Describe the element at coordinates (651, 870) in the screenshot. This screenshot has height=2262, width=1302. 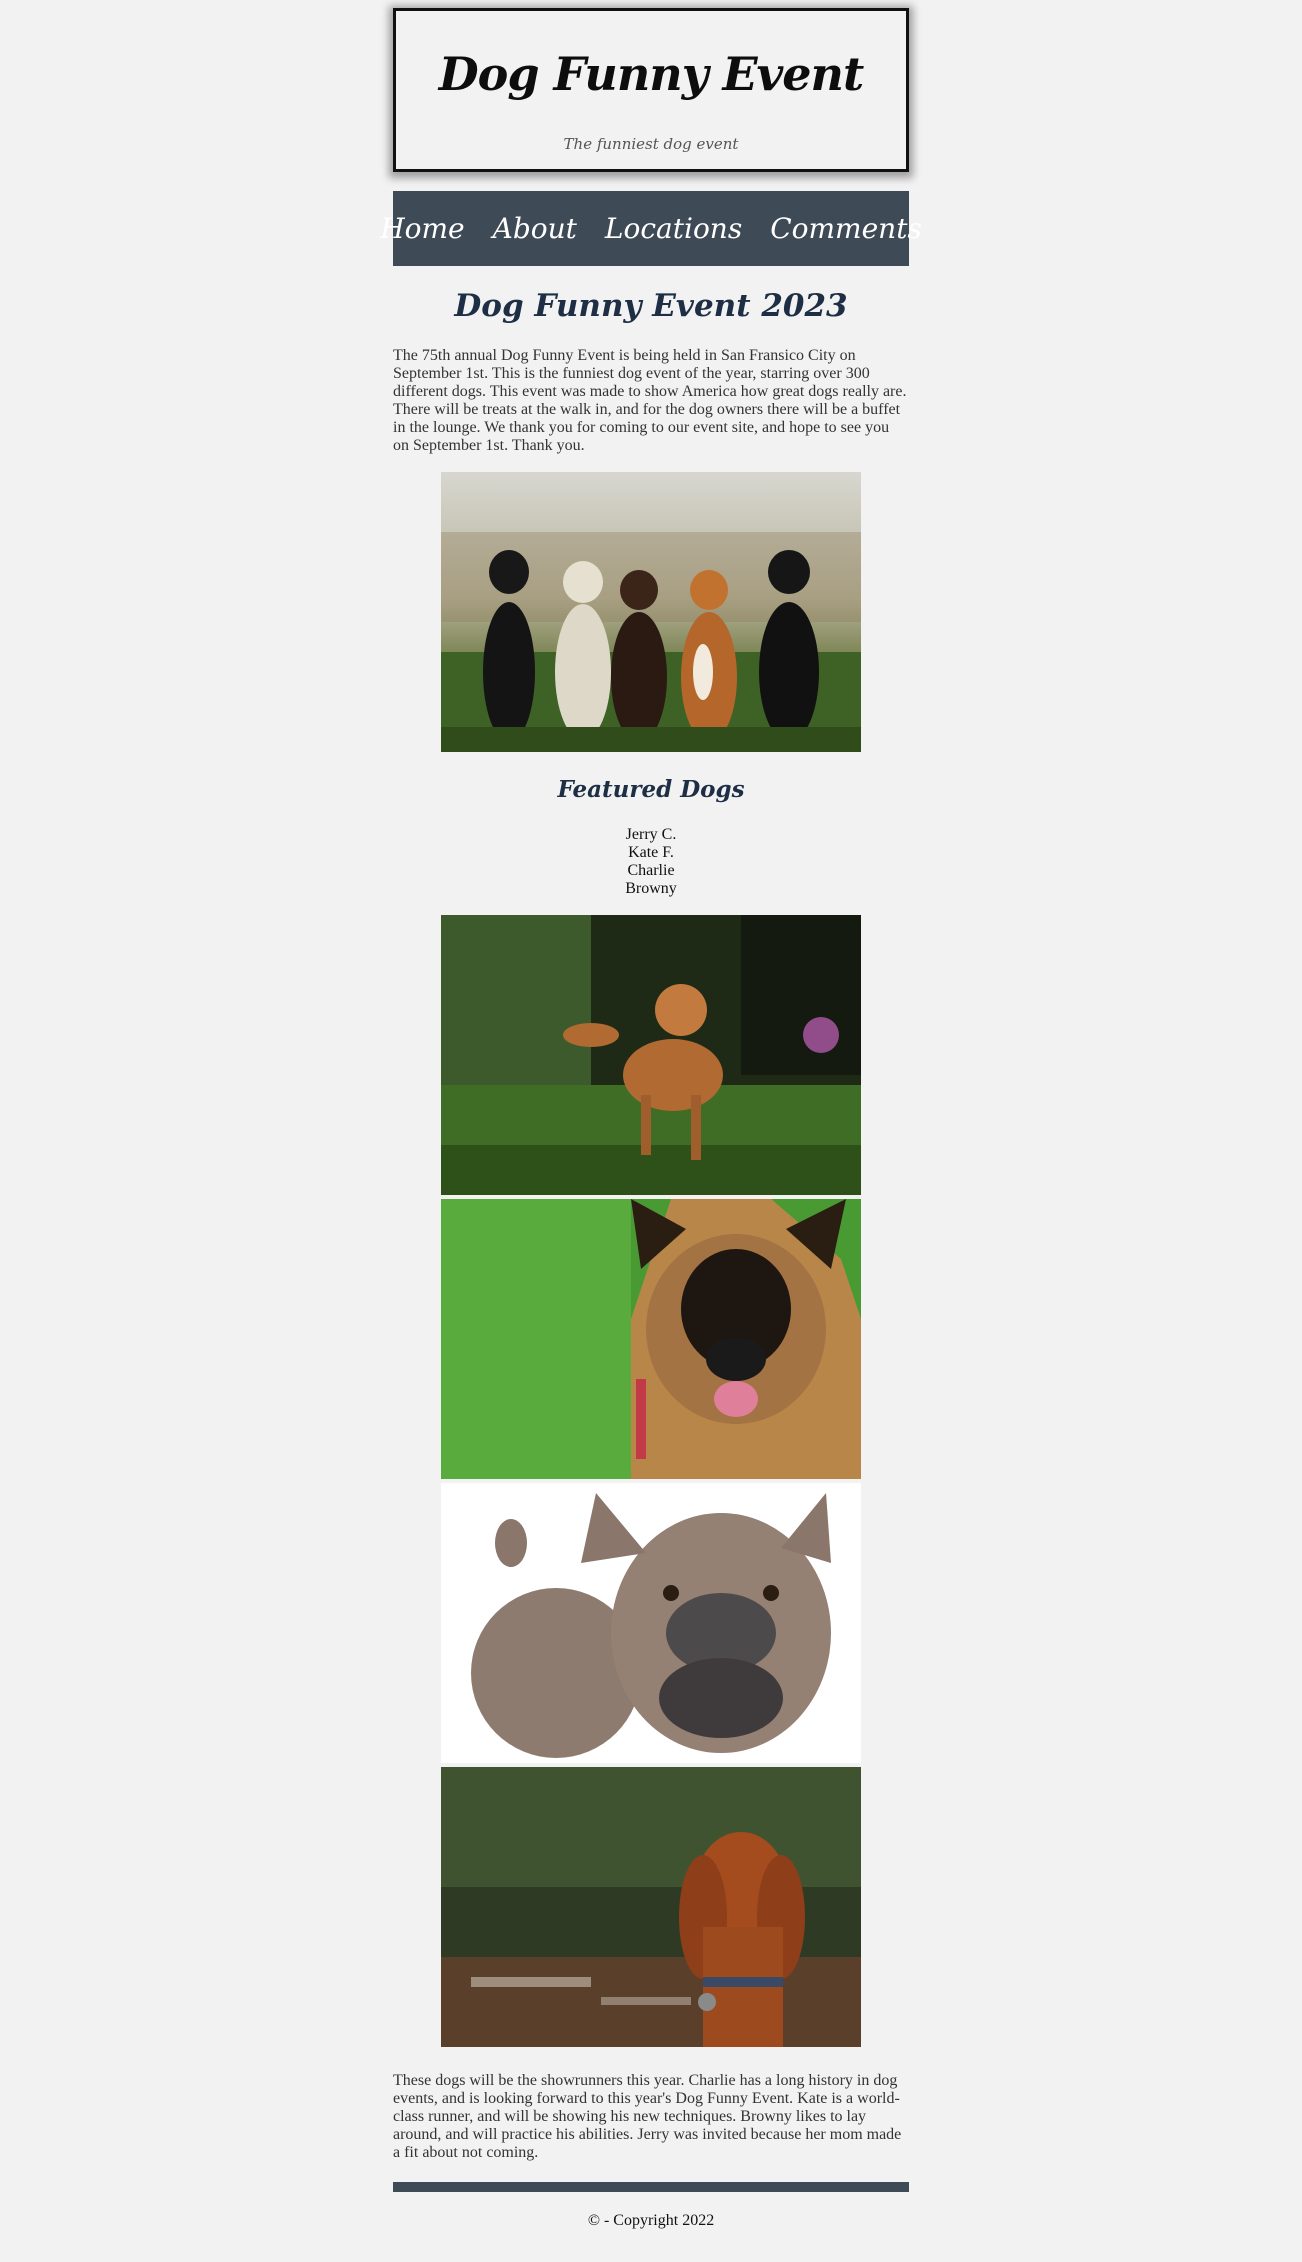
I see `list-item: Charlie` at that location.